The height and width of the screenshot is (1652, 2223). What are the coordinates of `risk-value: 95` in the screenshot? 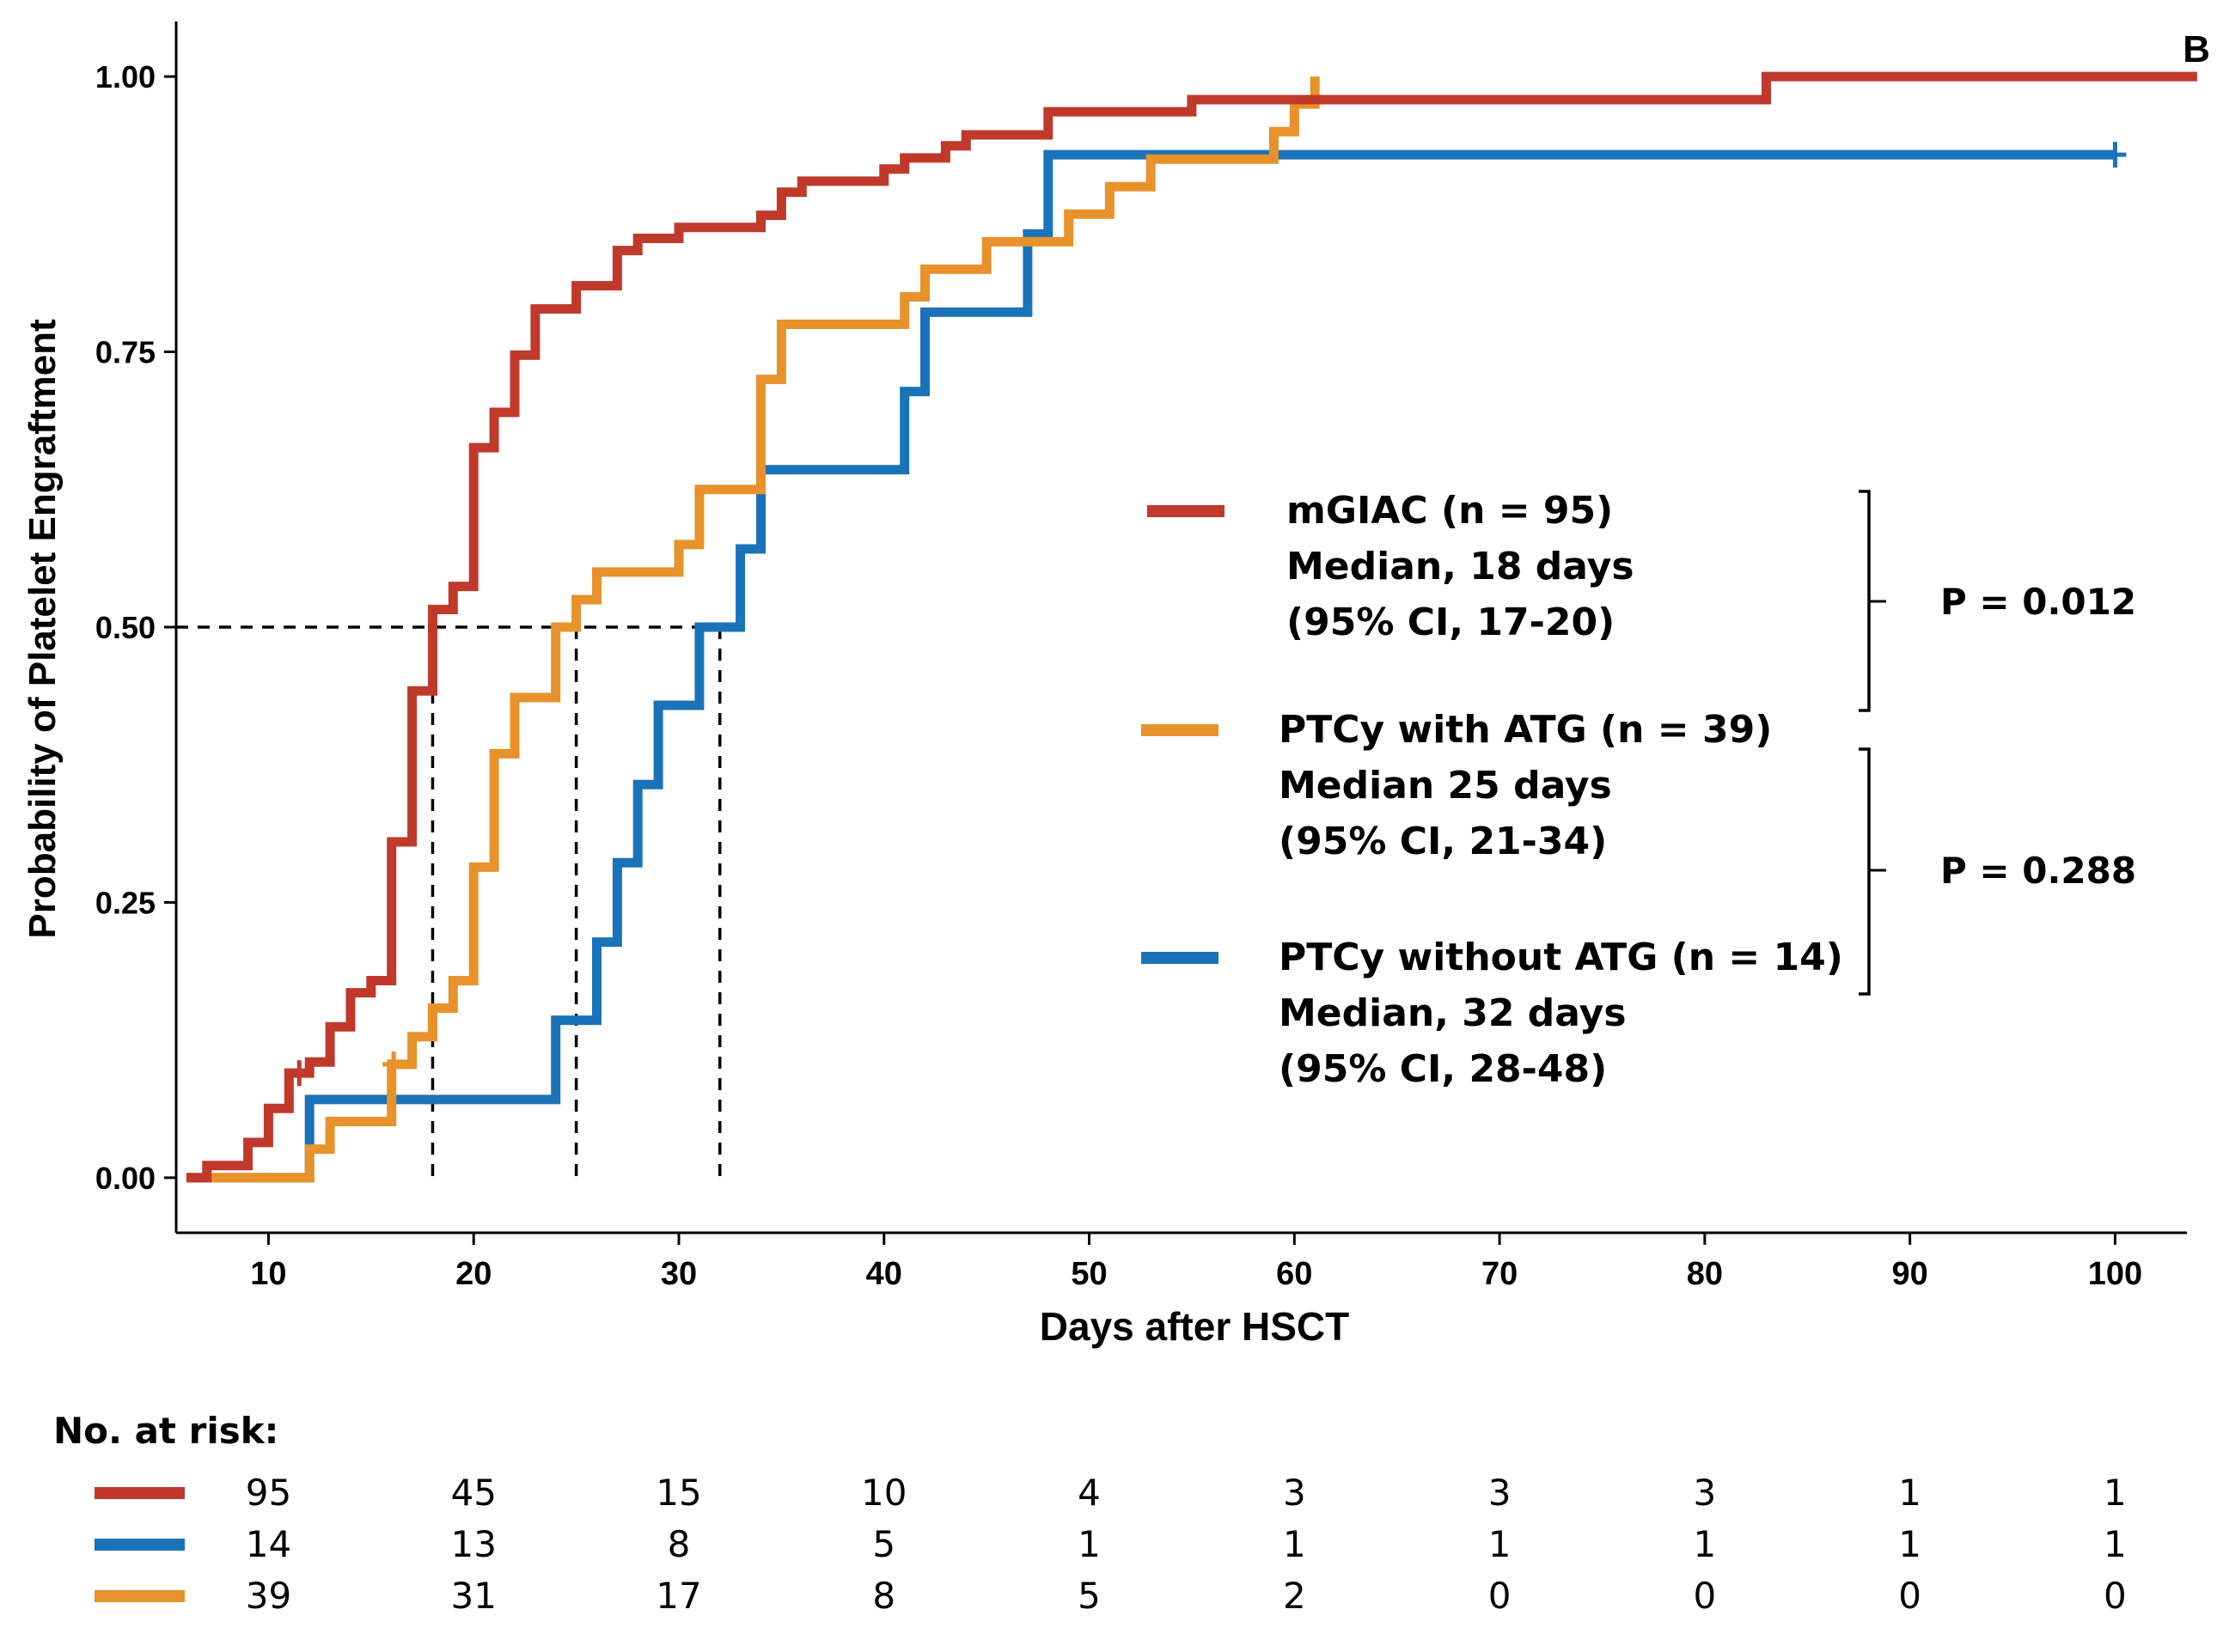 It's located at (268, 1493).